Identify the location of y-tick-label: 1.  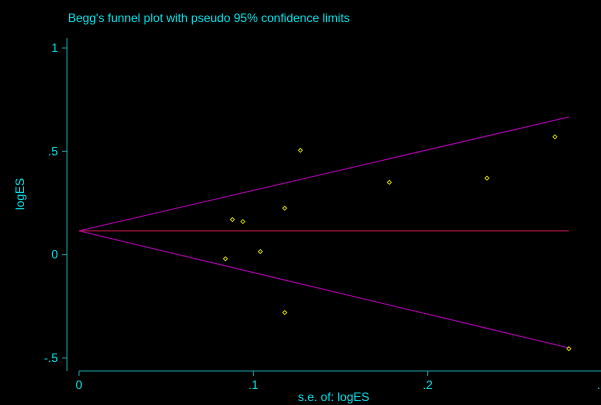
(54, 48).